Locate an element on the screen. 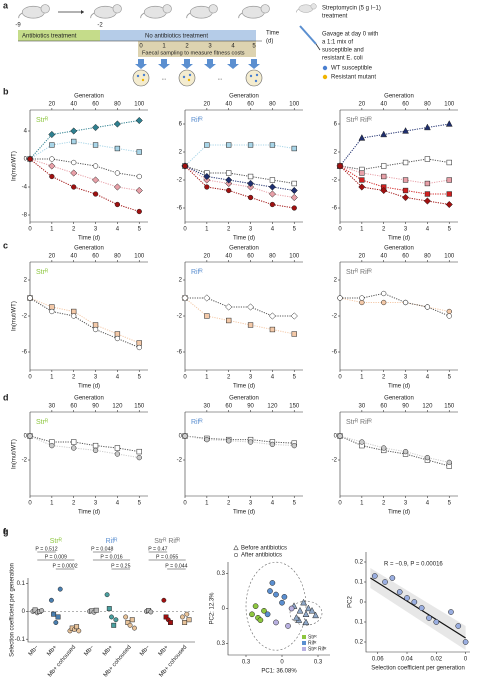  panel-label: a is located at coordinates (6, 5).